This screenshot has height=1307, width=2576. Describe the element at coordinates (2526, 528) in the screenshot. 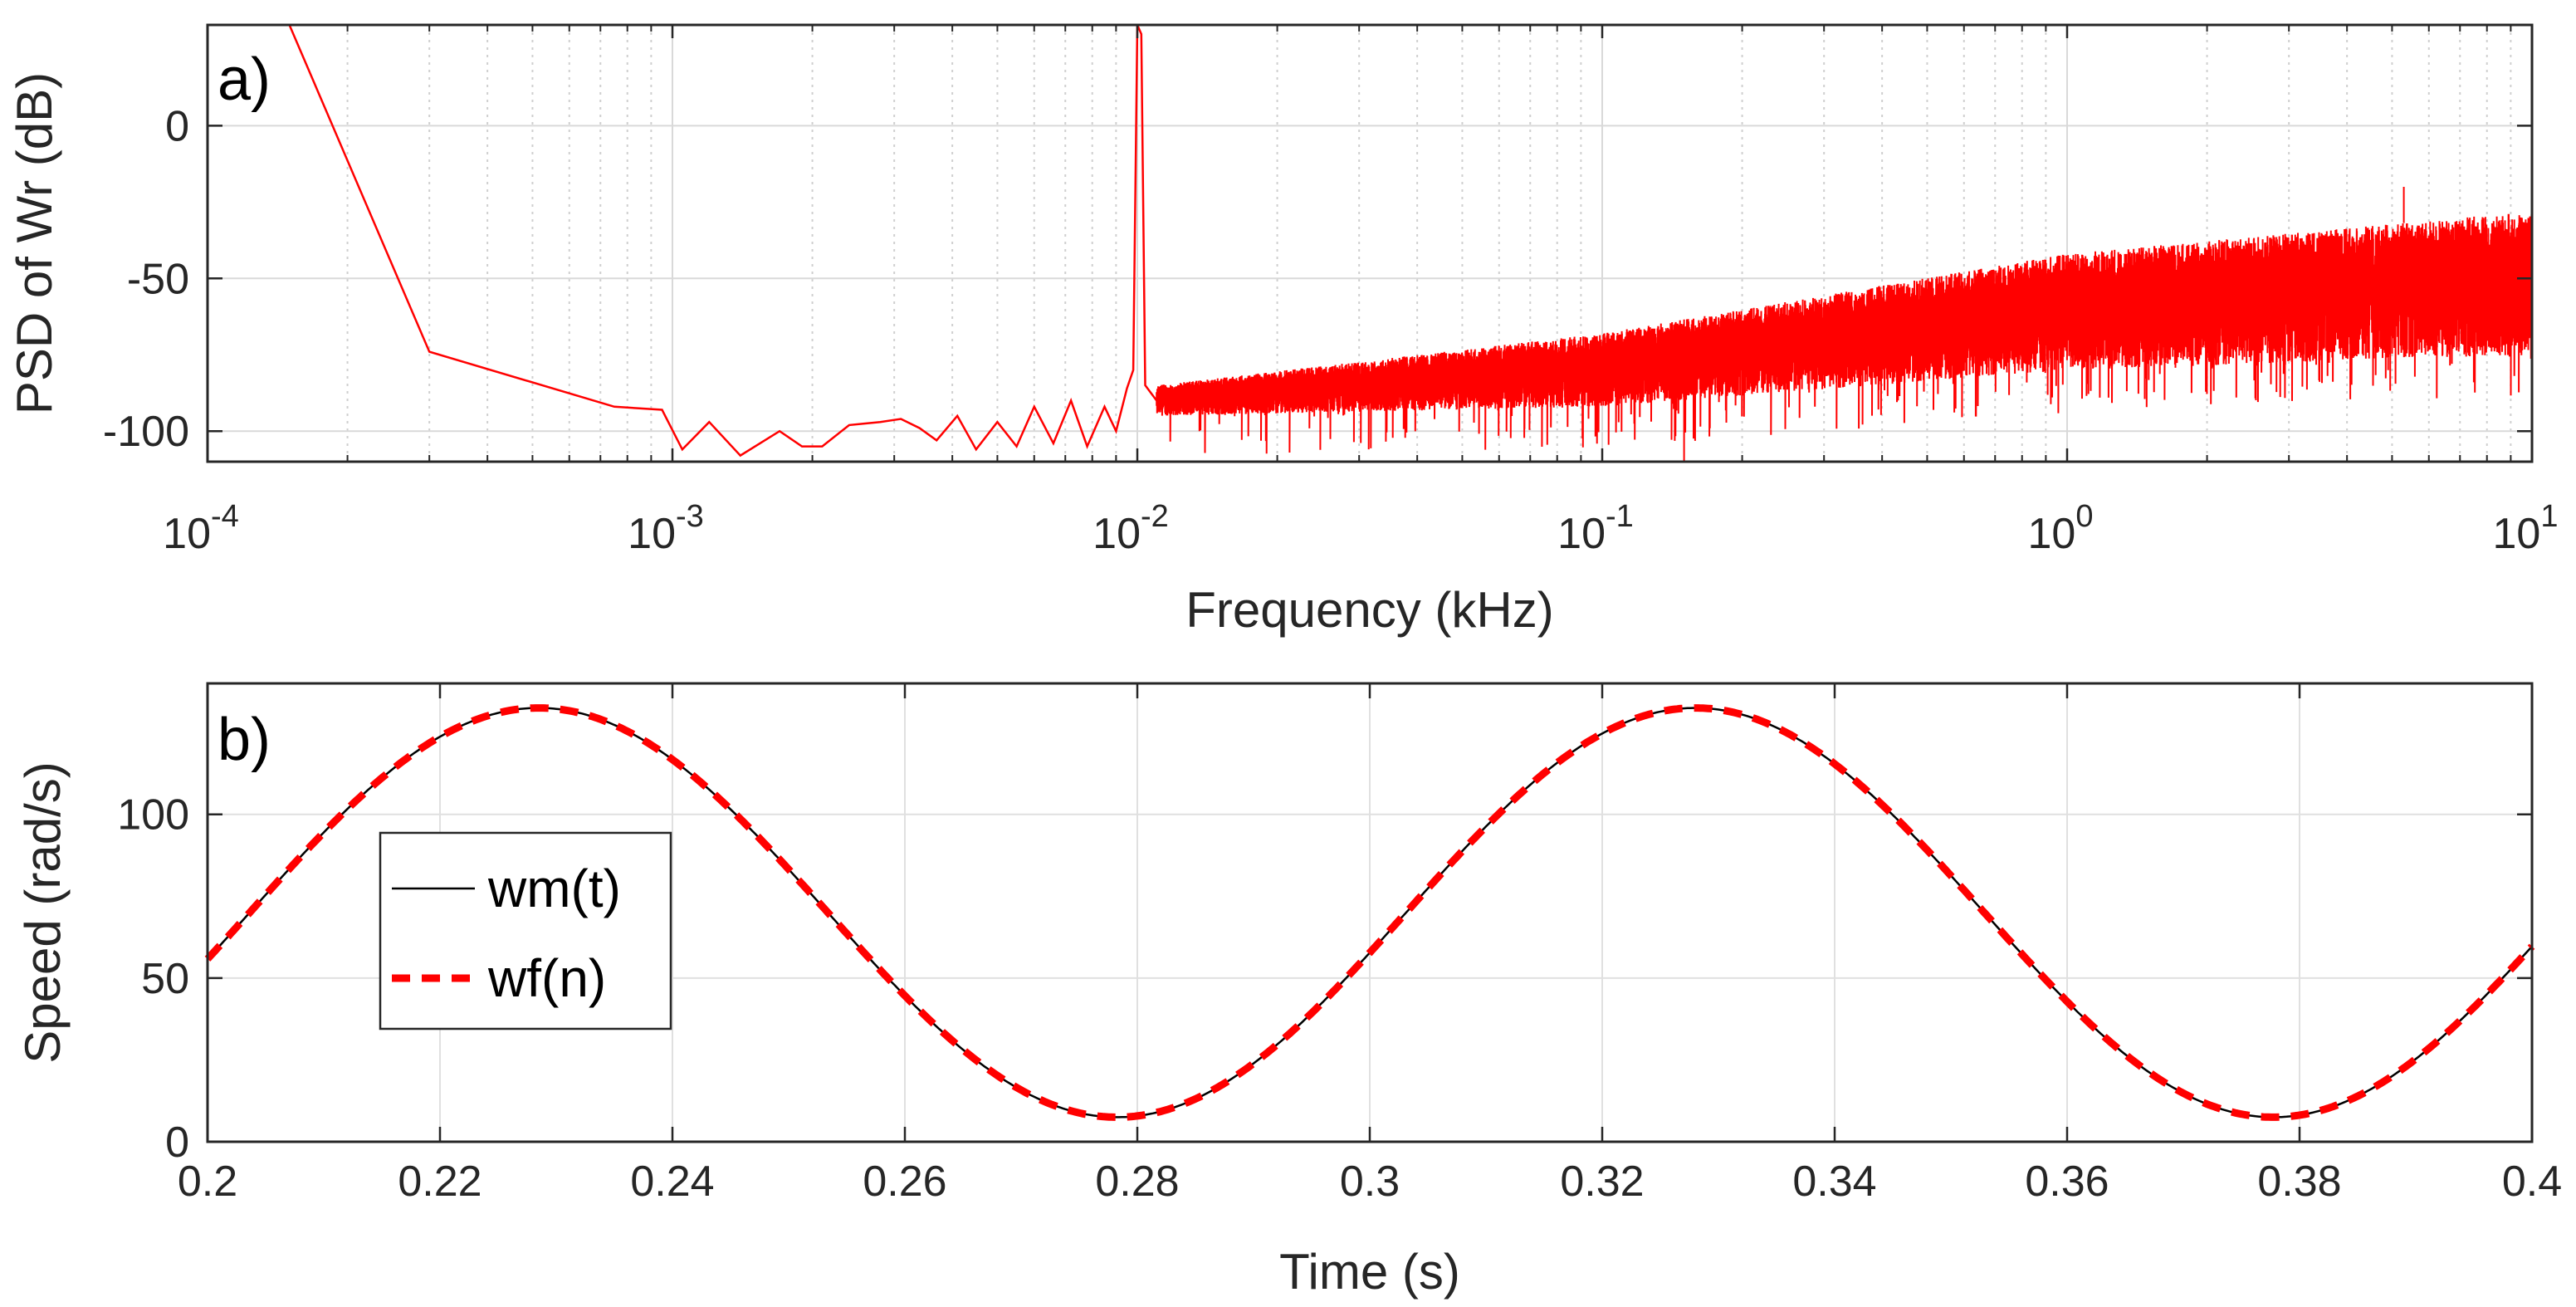

I see `x-tick-label: 10¹` at that location.